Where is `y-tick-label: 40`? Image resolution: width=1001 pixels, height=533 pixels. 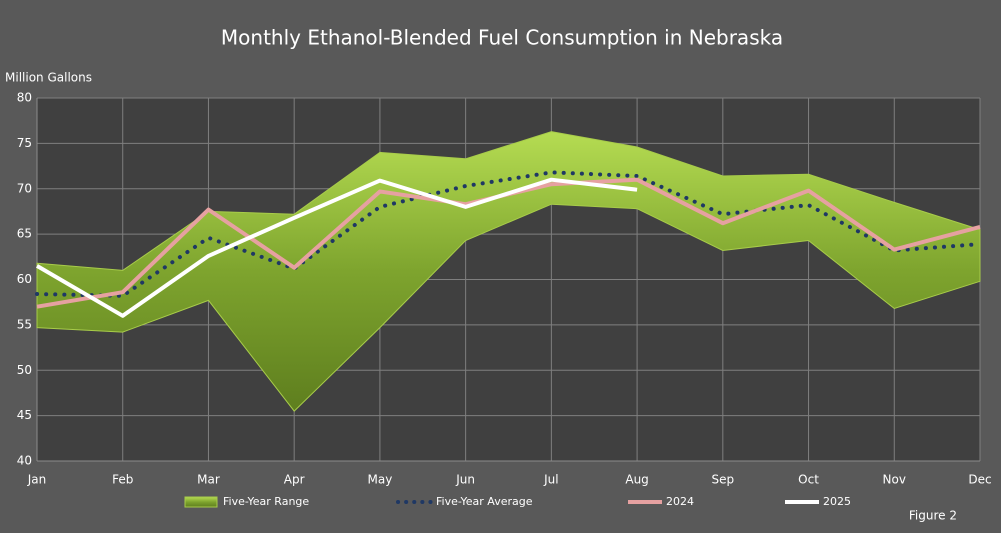 y-tick-label: 40 is located at coordinates (24, 461).